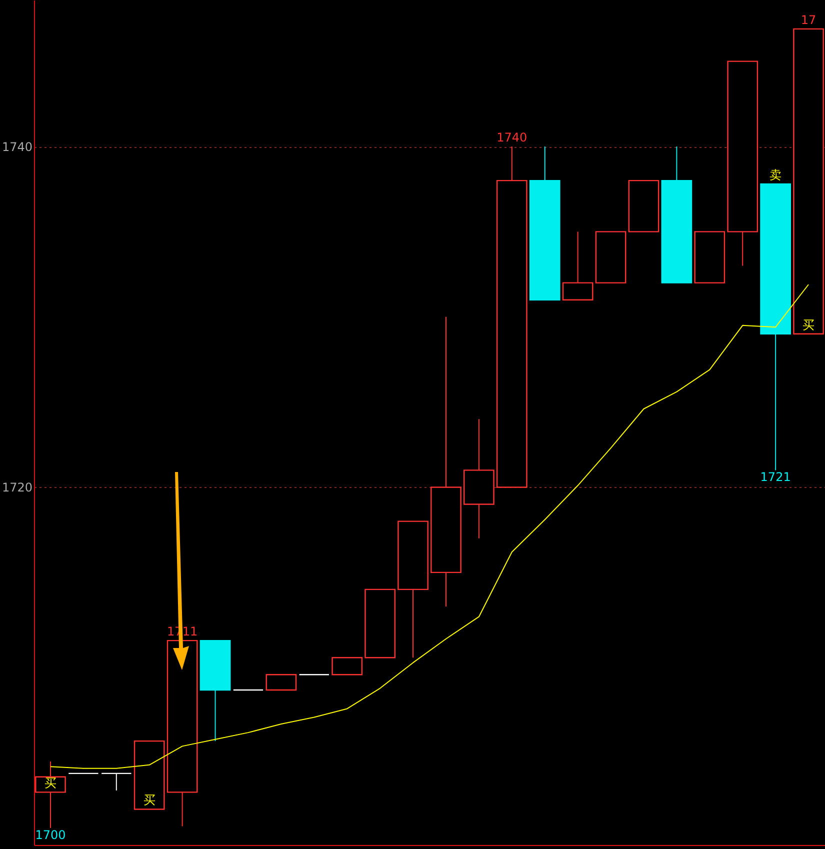 Image resolution: width=825 pixels, height=849 pixels. Describe the element at coordinates (808, 19) in the screenshot. I see `annotation: 17` at that location.